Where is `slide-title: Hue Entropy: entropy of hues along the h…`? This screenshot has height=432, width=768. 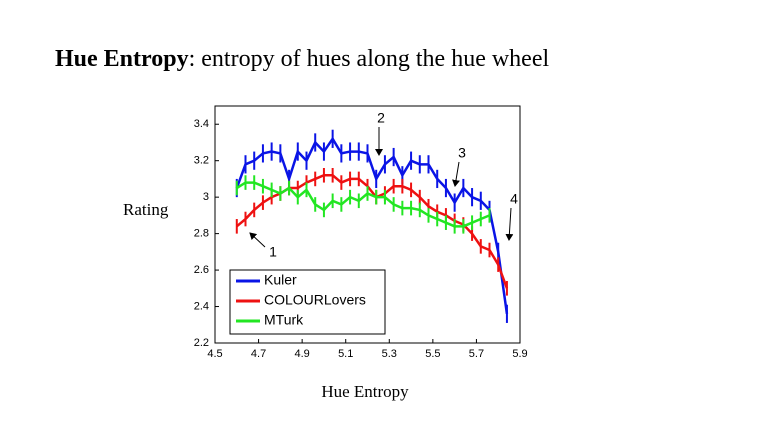
slide-title: Hue Entropy: entropy of hues along the h… is located at coordinates (302, 59).